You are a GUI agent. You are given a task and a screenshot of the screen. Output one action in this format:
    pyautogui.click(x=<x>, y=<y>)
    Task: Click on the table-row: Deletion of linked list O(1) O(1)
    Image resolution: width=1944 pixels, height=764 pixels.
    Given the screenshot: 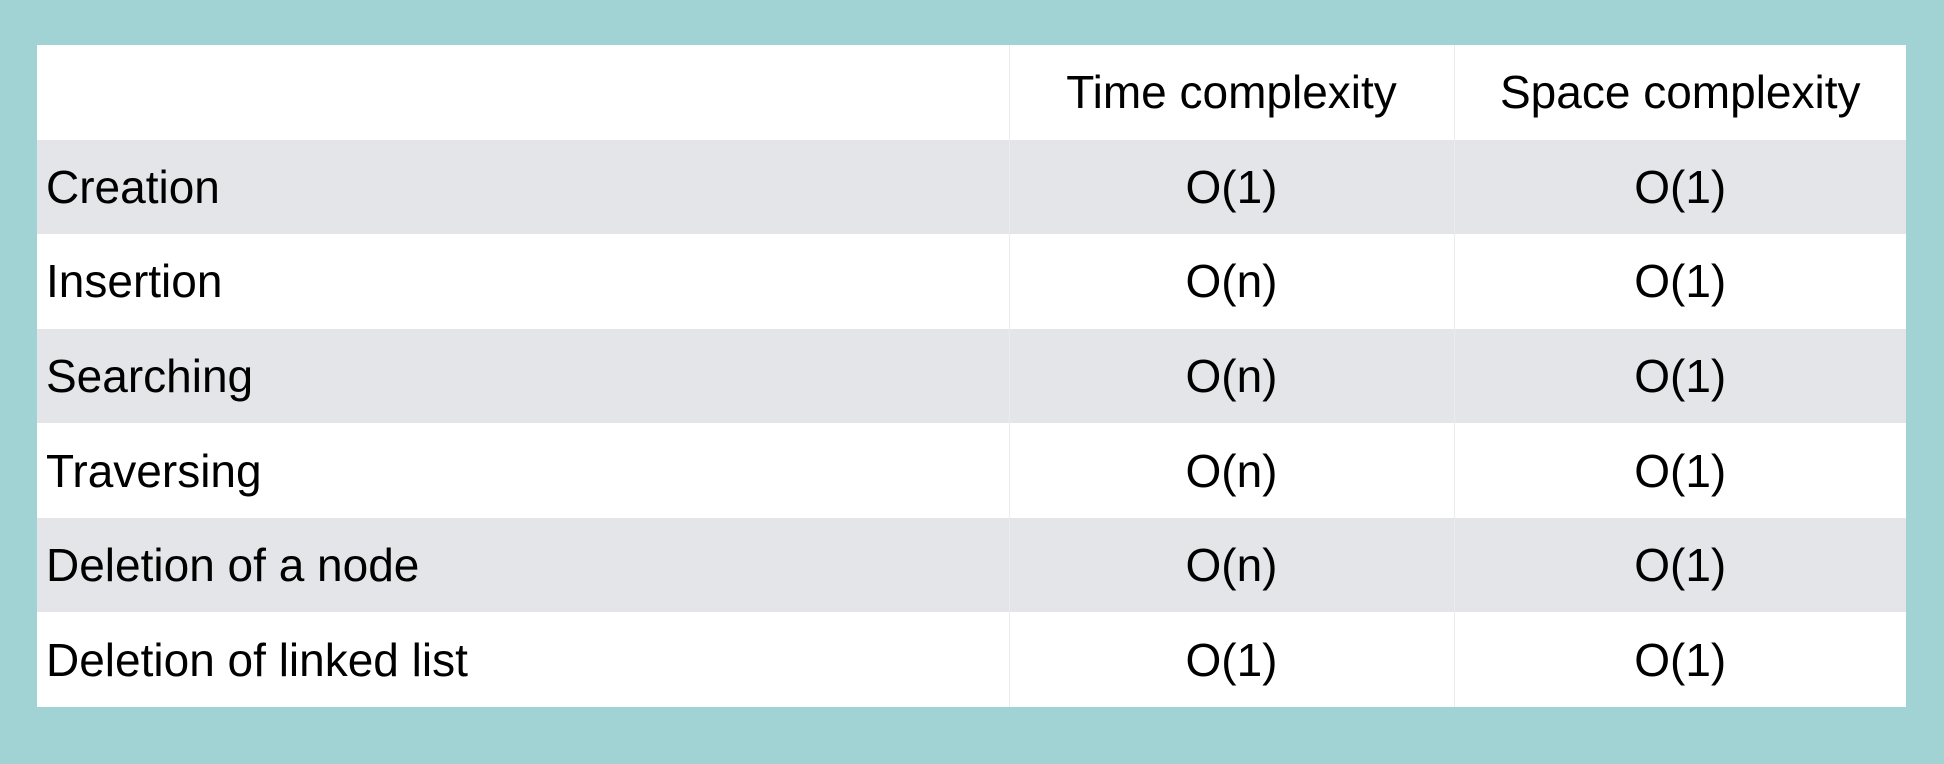 What is the action you would take?
    pyautogui.click(x=971, y=659)
    